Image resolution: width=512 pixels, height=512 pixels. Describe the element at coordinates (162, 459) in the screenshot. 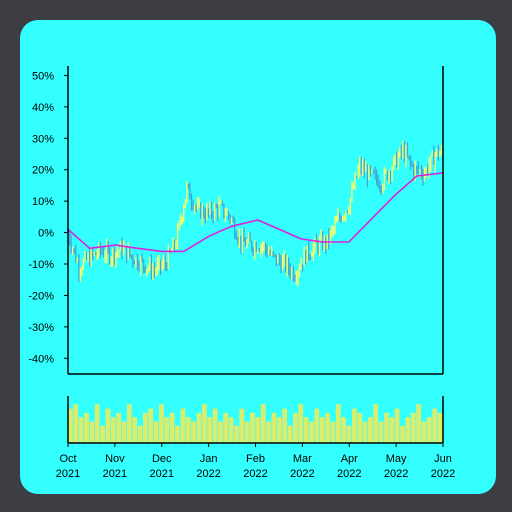

I see `x-tick-month: Dec` at that location.